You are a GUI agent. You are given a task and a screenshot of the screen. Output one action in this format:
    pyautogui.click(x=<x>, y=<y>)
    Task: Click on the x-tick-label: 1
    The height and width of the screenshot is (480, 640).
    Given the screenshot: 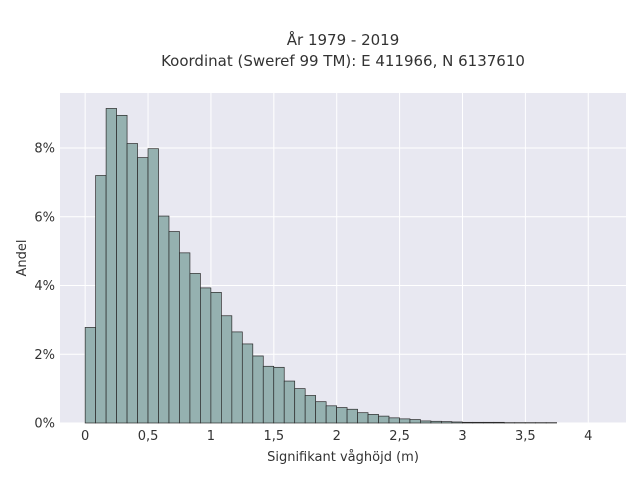 What is the action you would take?
    pyautogui.click(x=211, y=436)
    